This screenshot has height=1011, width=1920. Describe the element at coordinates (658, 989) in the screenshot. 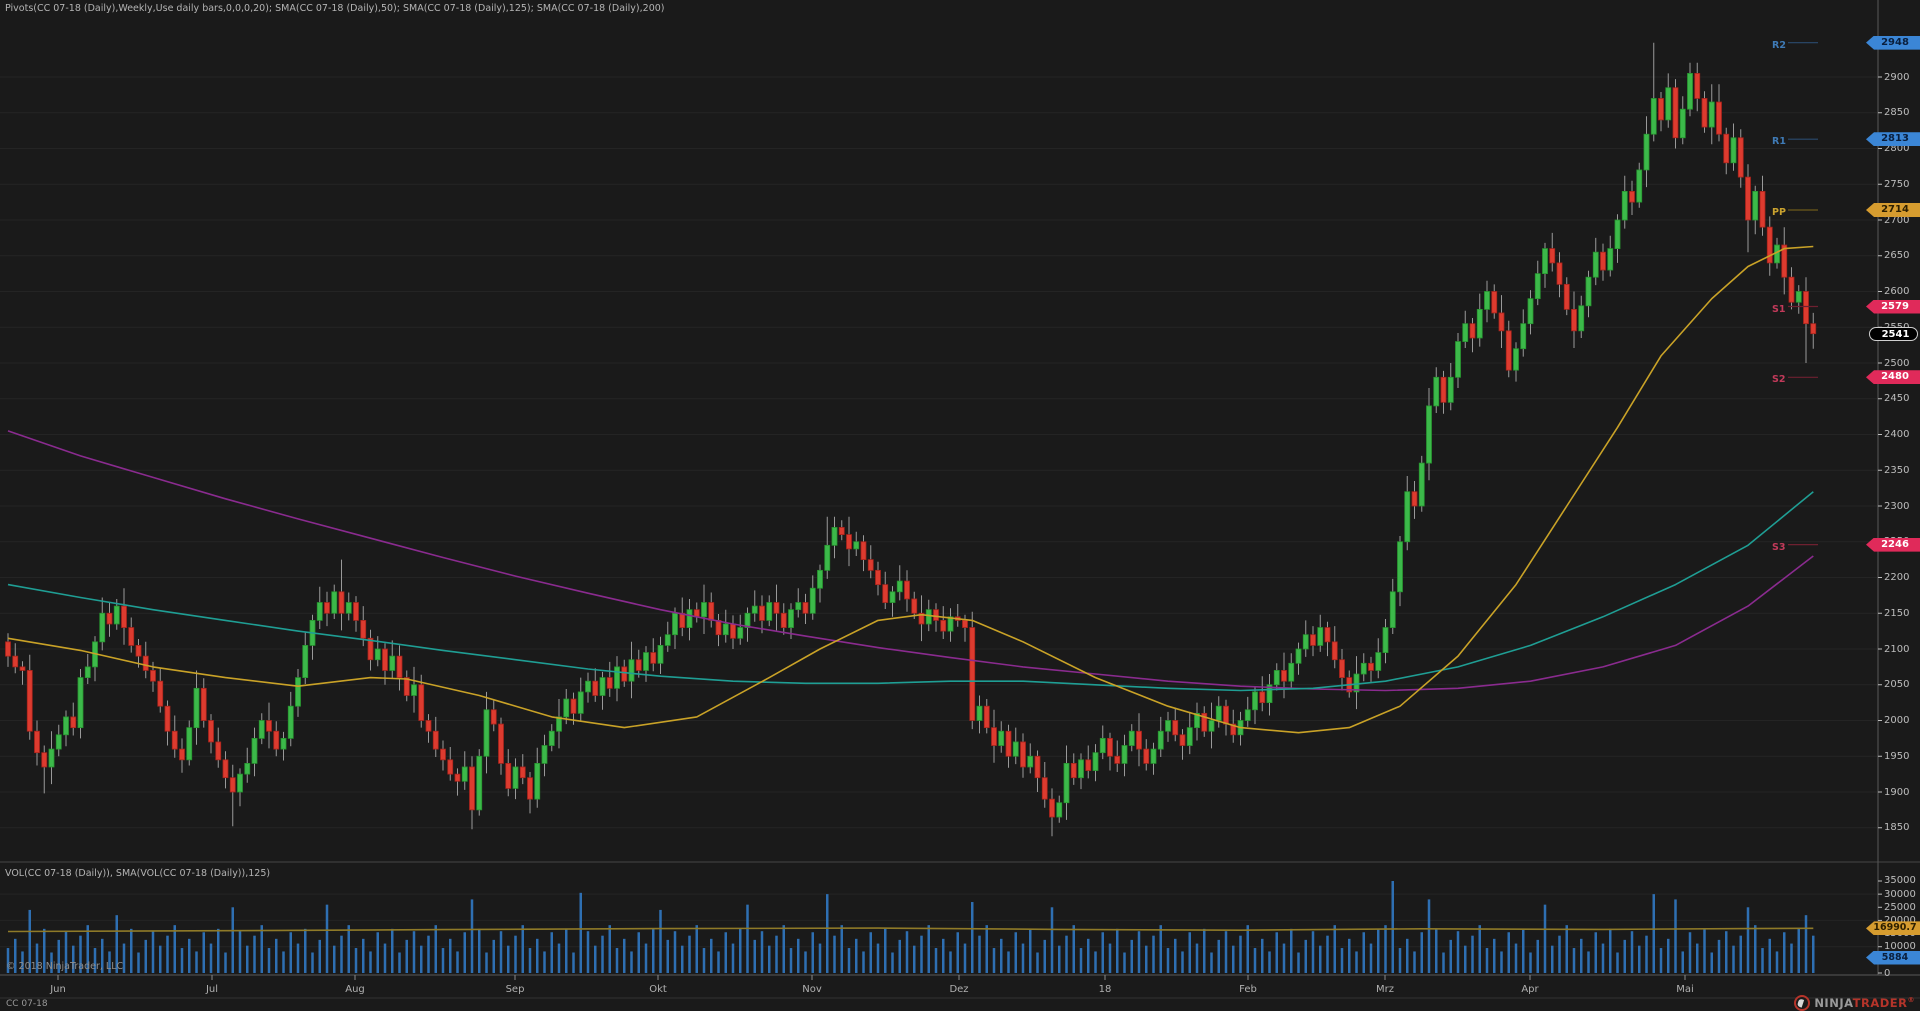

I see `month-label-okt: Okt` at that location.